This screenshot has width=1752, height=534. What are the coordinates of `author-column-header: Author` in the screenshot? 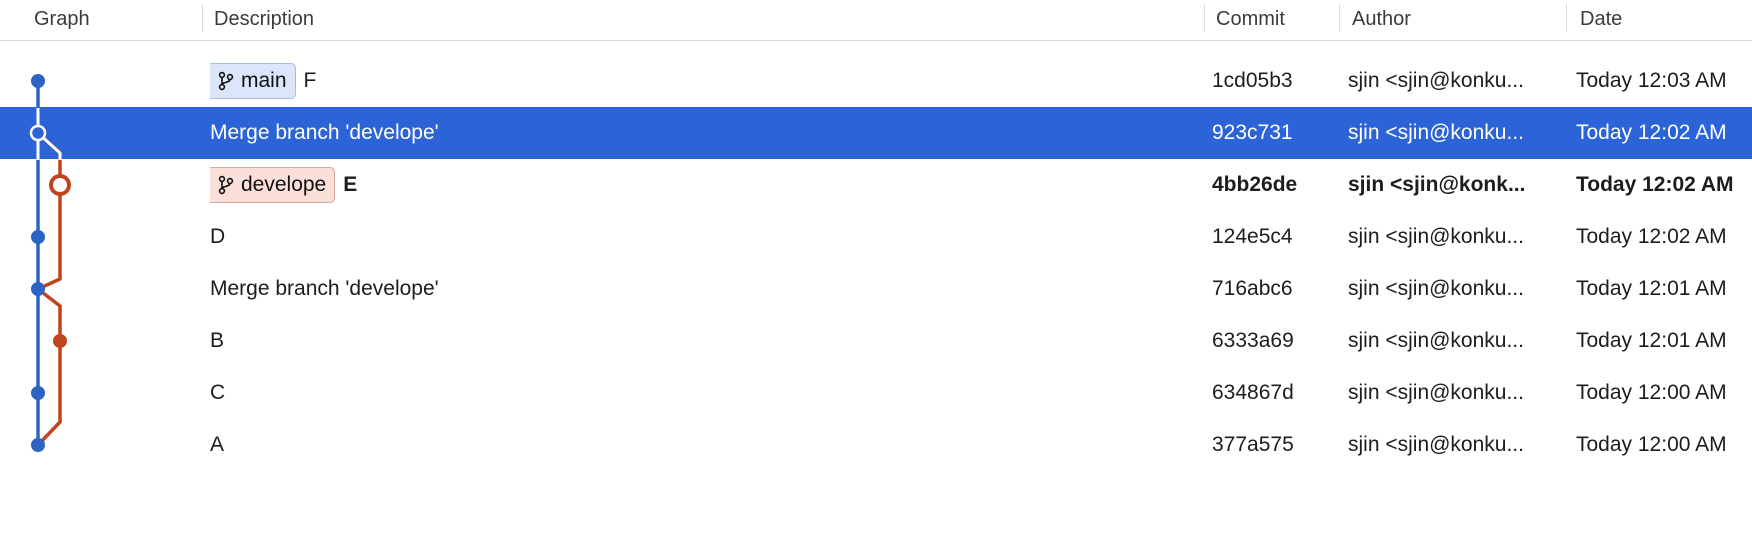 It's located at (1381, 19).